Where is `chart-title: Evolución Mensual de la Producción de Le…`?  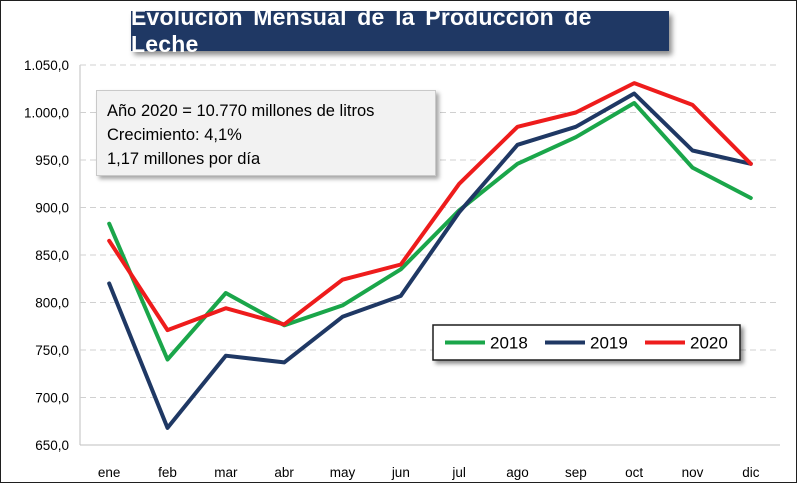
chart-title: Evolución Mensual de la Producción de Le… is located at coordinates (361, 30).